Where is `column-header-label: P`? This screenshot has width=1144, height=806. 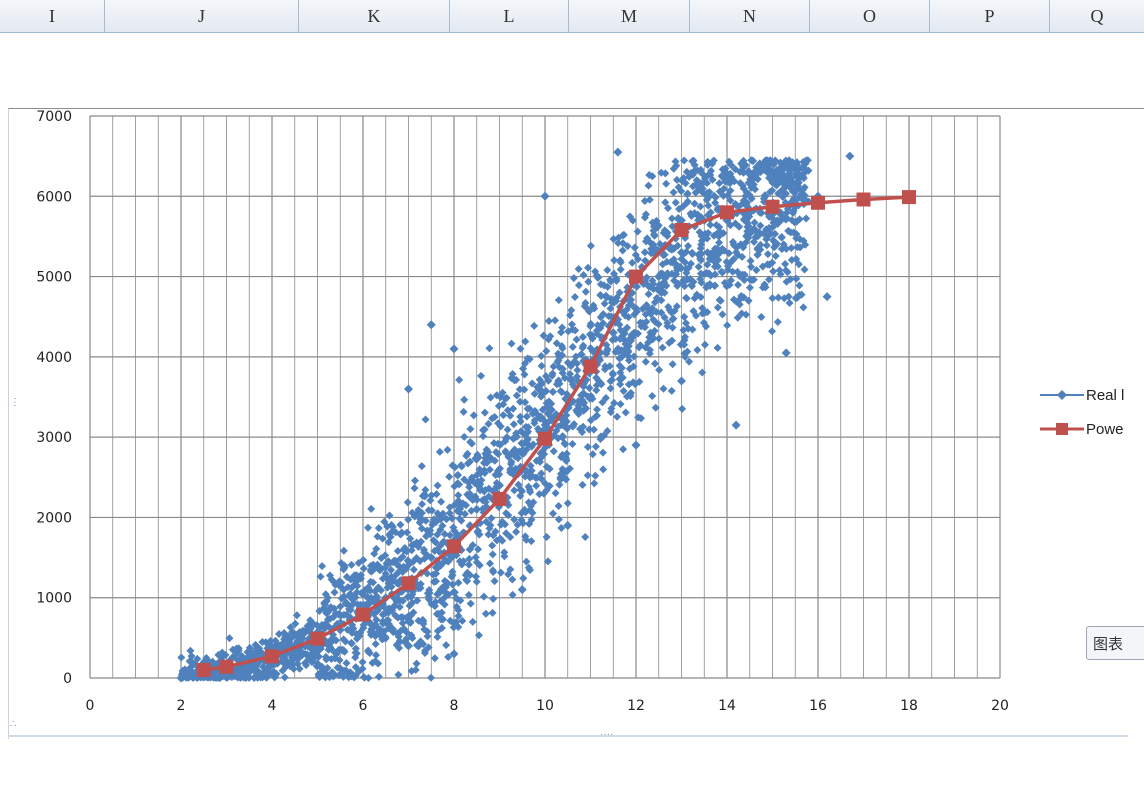 column-header-label: P is located at coordinates (989, 15).